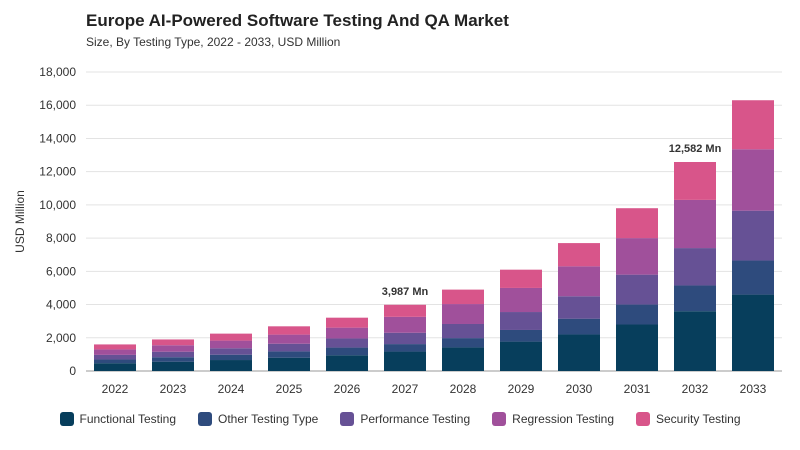 Image resolution: width=800 pixels, height=450 pixels. Describe the element at coordinates (57, 72) in the screenshot. I see `y-tick-label: 18,000` at that location.